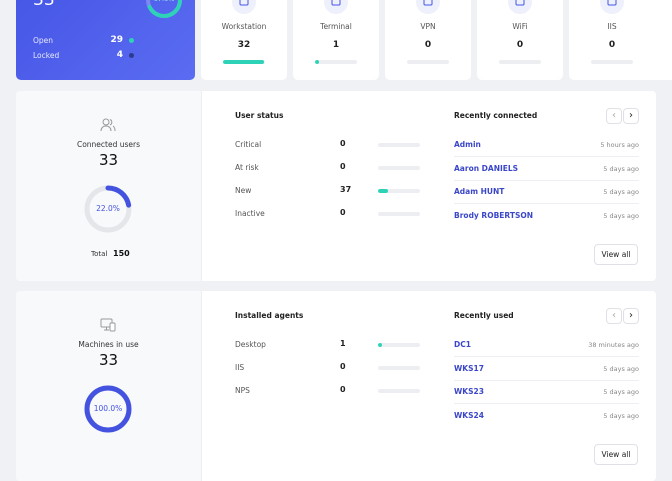 This screenshot has width=672, height=481. Describe the element at coordinates (44, 5) in the screenshot. I see `summary-count: 33` at that location.